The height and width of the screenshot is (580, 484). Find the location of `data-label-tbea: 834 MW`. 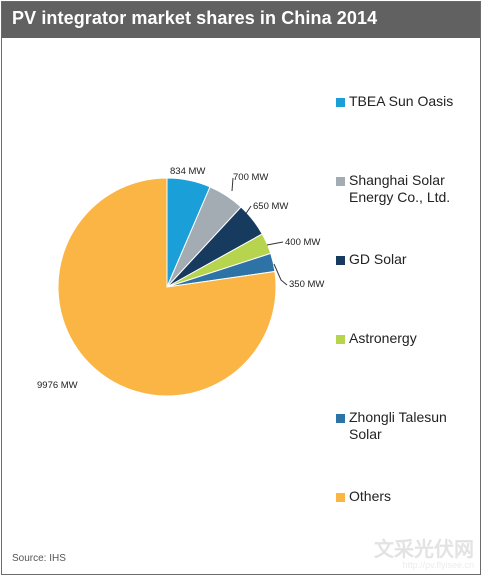

data-label-tbea: 834 MW is located at coordinates (187, 171).